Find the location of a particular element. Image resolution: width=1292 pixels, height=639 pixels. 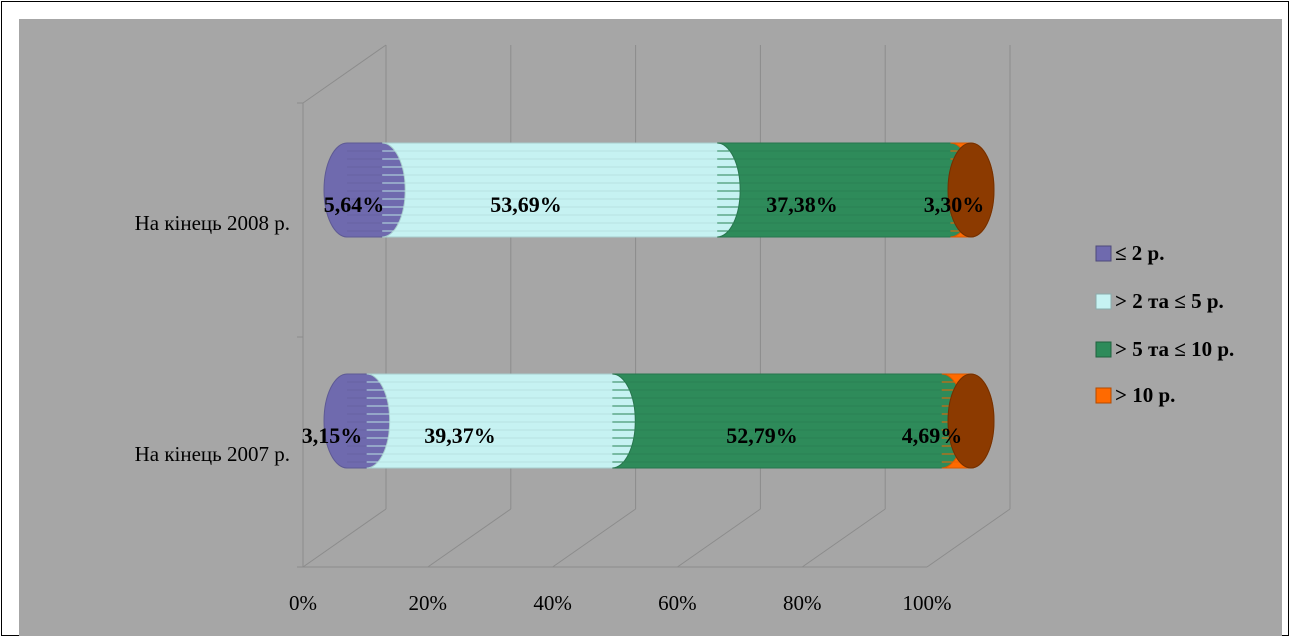

data-label: 3,30% is located at coordinates (954, 204).